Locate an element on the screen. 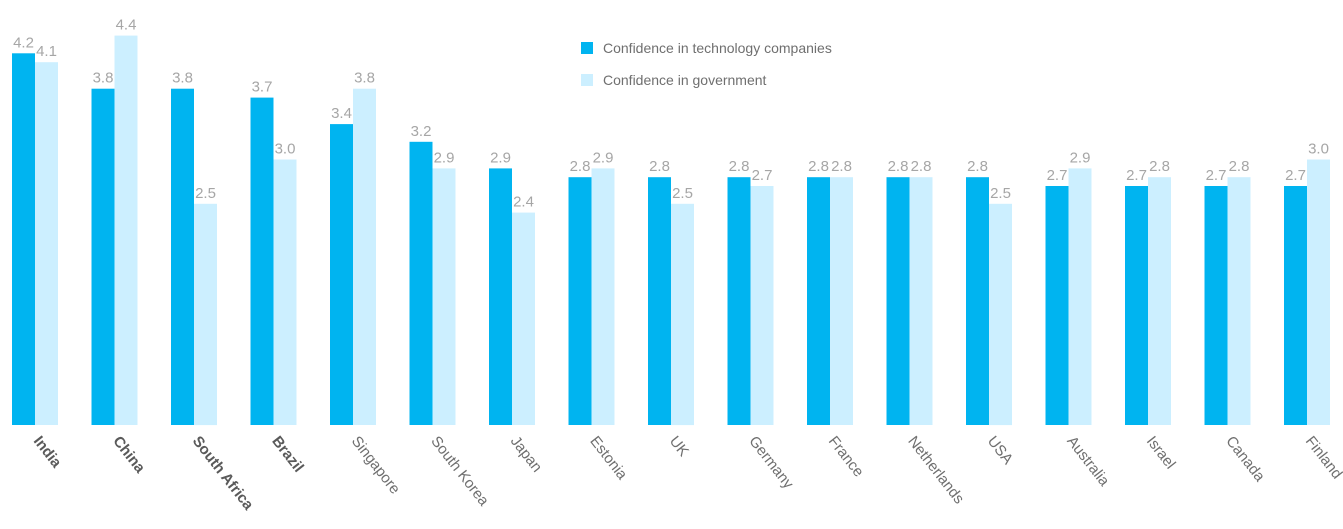 The image size is (1343, 529). value-label-government-japan: 2.4 is located at coordinates (523, 202).